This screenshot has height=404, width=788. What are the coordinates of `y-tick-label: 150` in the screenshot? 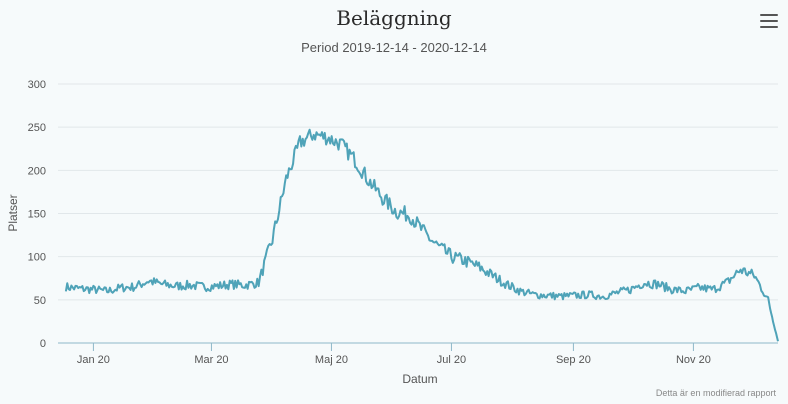 It's located at (37, 215).